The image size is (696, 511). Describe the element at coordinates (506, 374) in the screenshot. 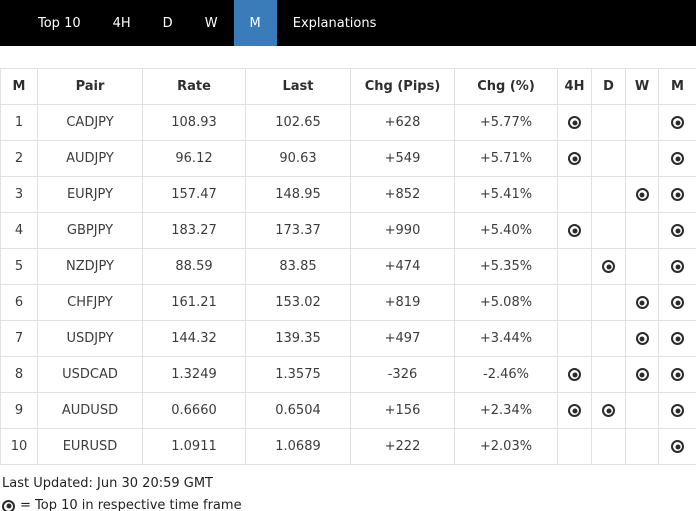

I see `chg-pct-cell: -2.46%` at that location.